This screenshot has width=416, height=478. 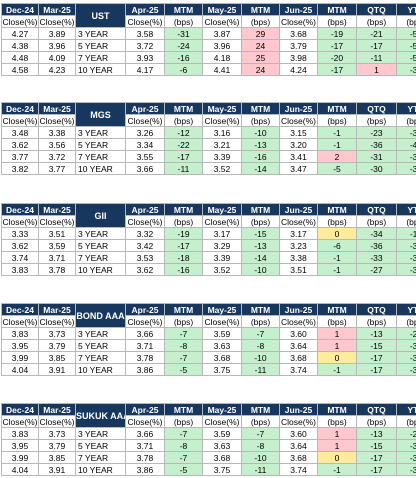 I want to click on cell-ytd: -59, so click(x=406, y=45).